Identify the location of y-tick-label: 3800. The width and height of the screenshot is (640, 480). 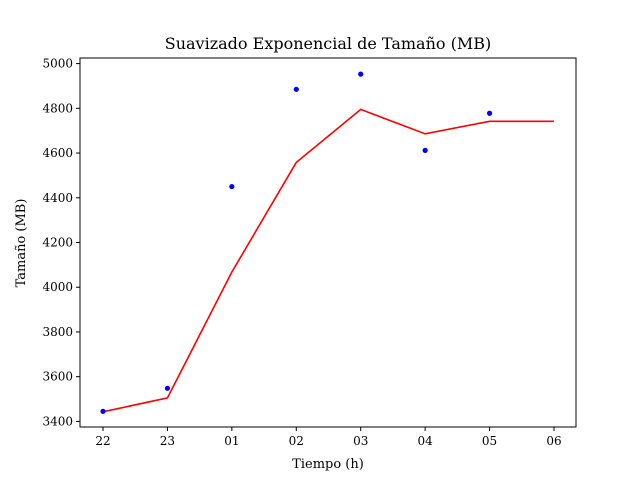
(57, 332).